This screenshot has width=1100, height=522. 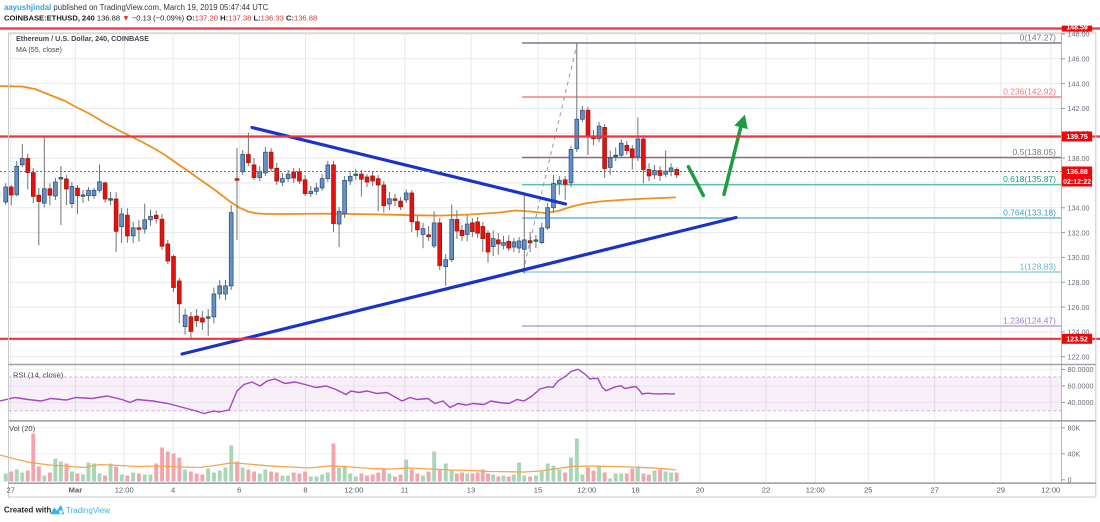 I want to click on svg-text: 29, so click(x=1001, y=490).